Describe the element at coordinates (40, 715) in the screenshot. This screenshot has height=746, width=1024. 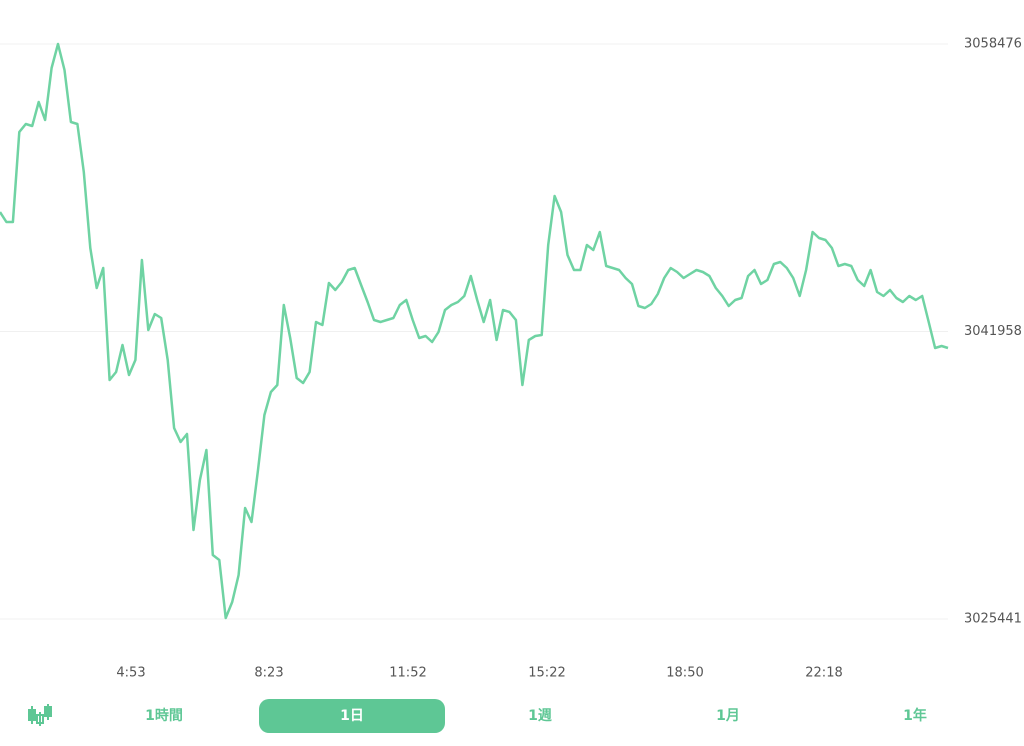
I see `candle-icon` at that location.